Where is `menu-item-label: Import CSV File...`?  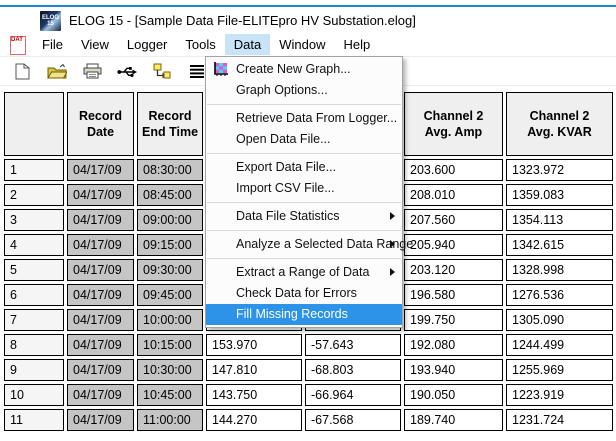
menu-item-label: Import CSV File... is located at coordinates (285, 188).